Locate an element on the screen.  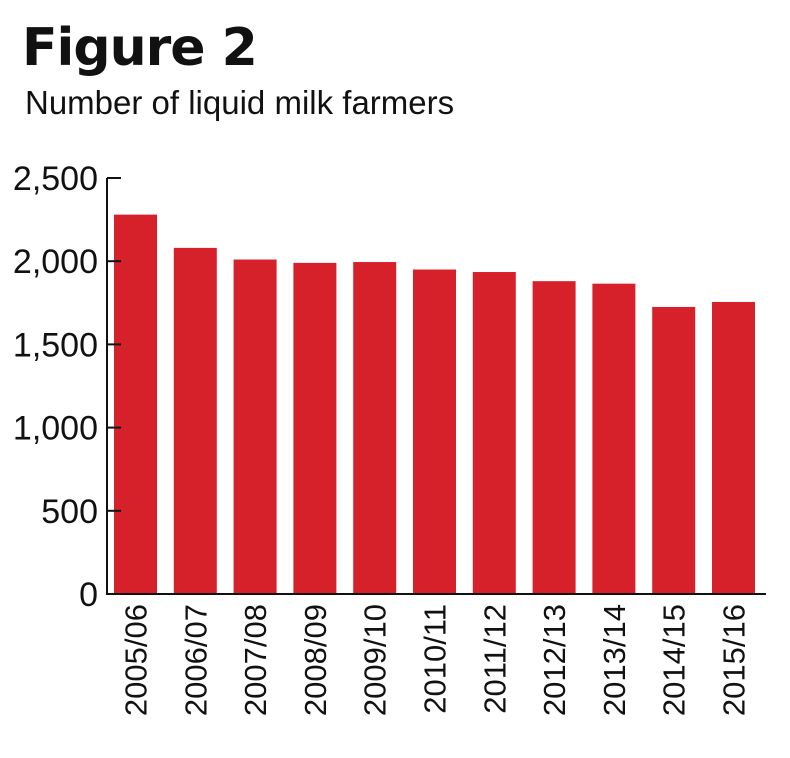
x-tick-label-2007-08: 2007/08 is located at coordinates (255, 660).